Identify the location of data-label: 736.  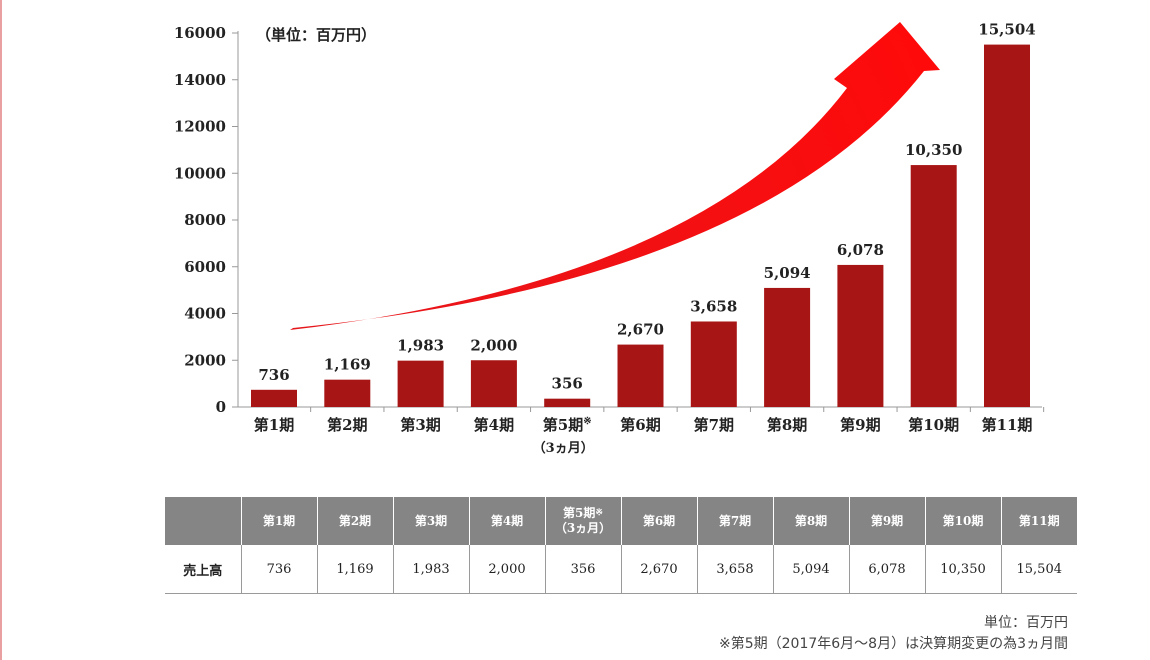
(273, 375).